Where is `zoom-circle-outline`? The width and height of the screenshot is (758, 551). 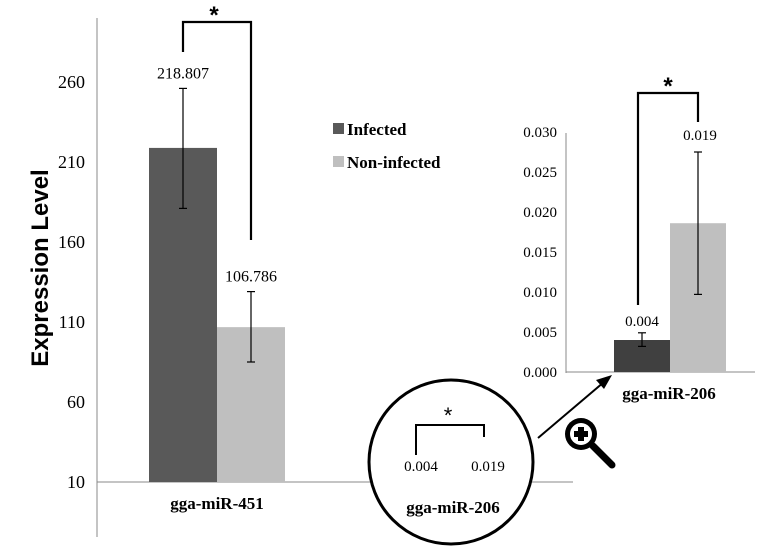 zoom-circle-outline is located at coordinates (451, 462).